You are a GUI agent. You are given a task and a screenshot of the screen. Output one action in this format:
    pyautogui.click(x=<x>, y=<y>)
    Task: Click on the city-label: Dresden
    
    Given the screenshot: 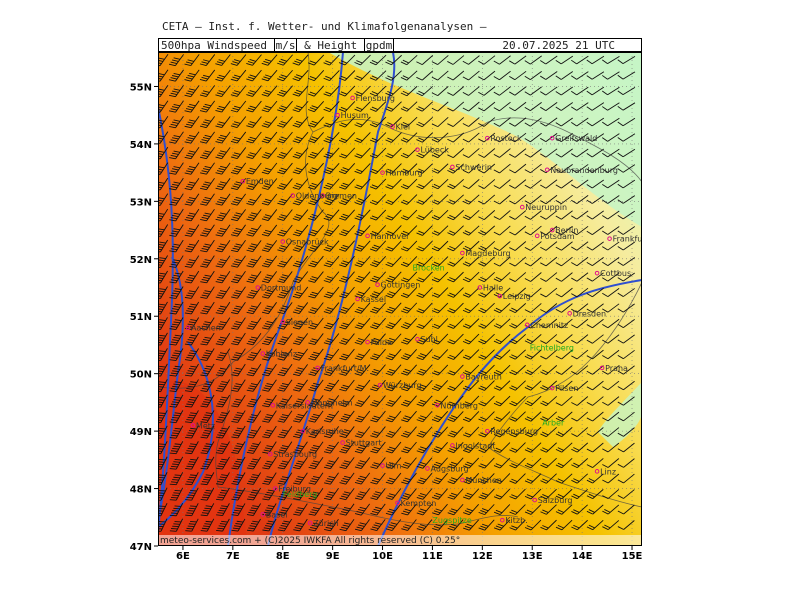 What is the action you would take?
    pyautogui.click(x=589, y=313)
    